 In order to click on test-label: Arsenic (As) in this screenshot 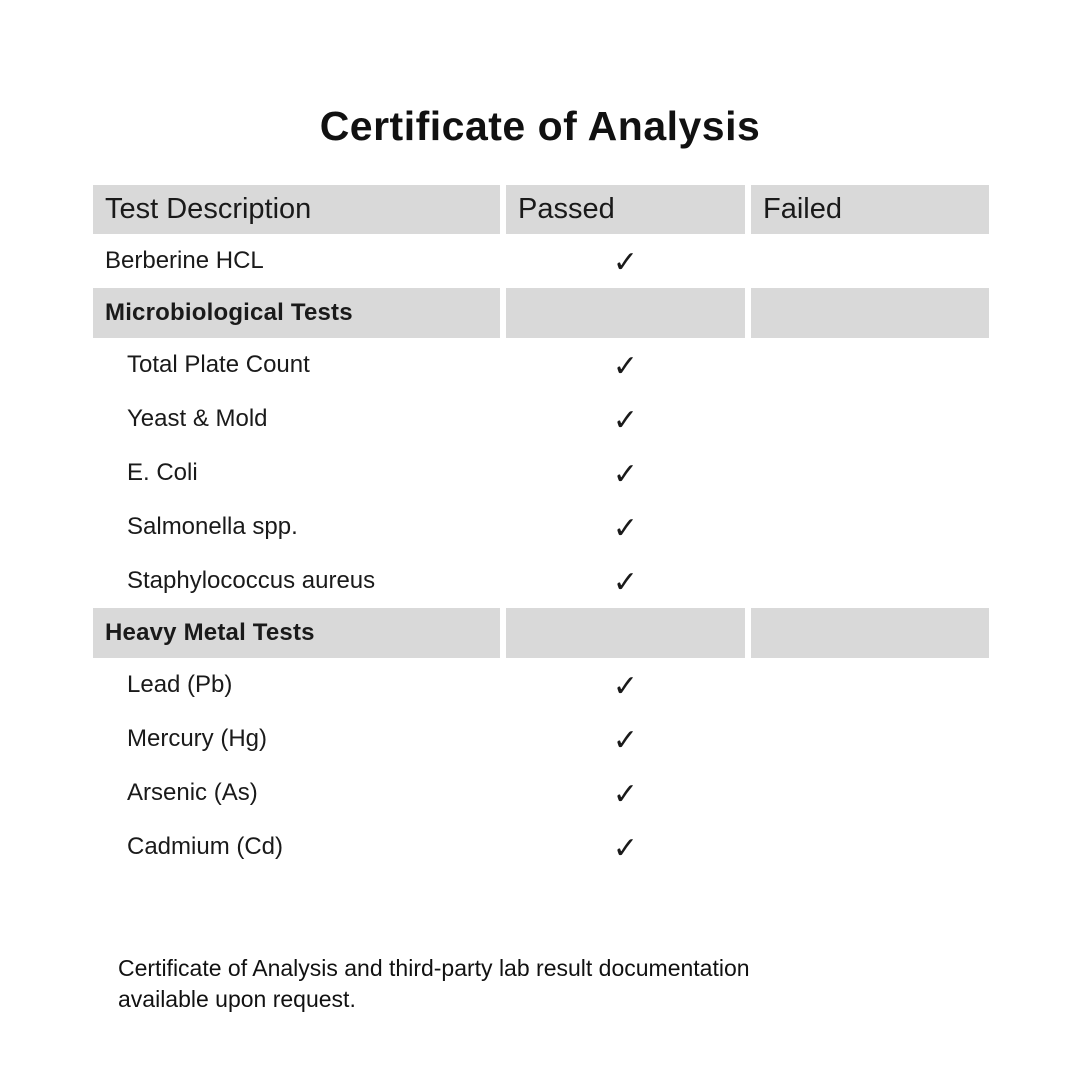, I will do `click(192, 792)`.